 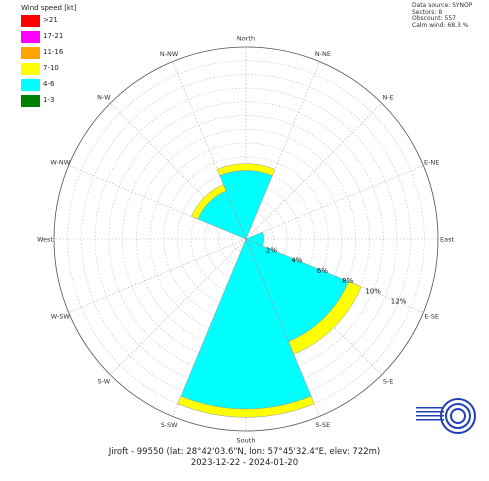 What do you see at coordinates (53, 52) in the screenshot?
I see `legend-label: 11-16` at bounding box center [53, 52].